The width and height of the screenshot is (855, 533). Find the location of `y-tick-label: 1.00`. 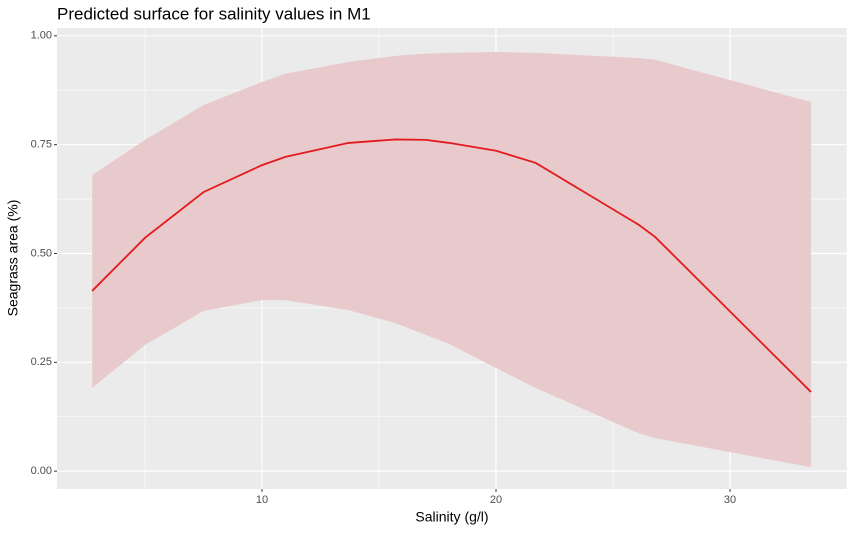

y-tick-label: 1.00 is located at coordinates (41, 36).